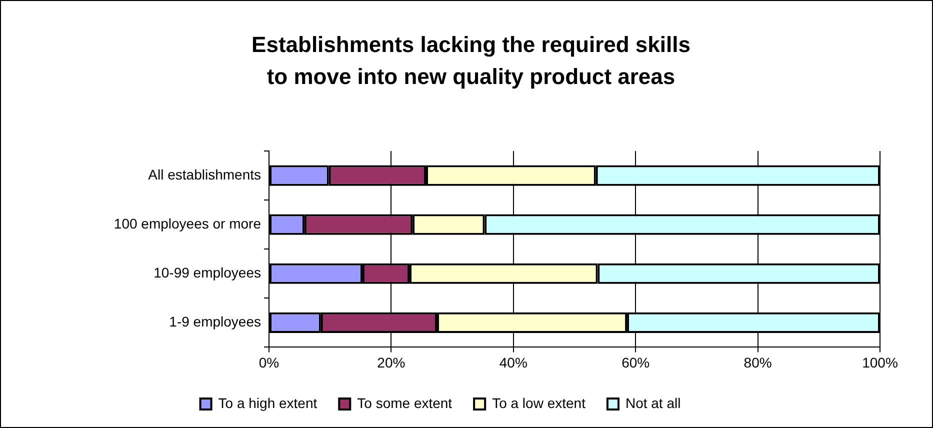 The width and height of the screenshot is (933, 428). What do you see at coordinates (513, 362) in the screenshot?
I see `x-tick-label: 40%` at bounding box center [513, 362].